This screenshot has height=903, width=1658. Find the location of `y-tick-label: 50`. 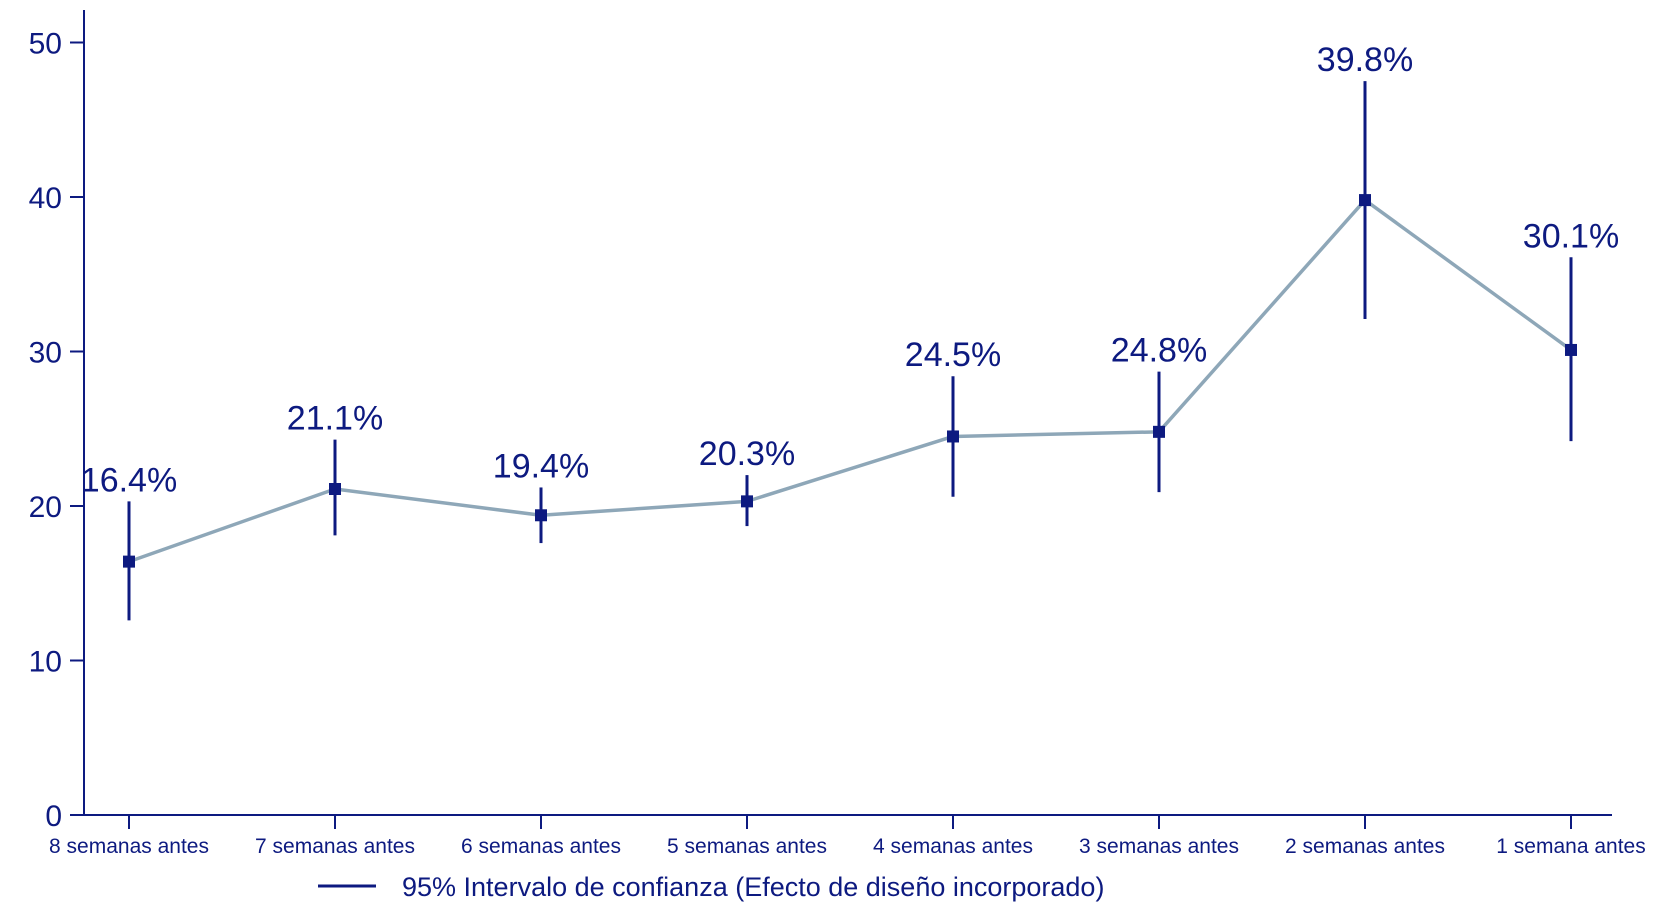

y-tick-label: 50 is located at coordinates (45, 44).